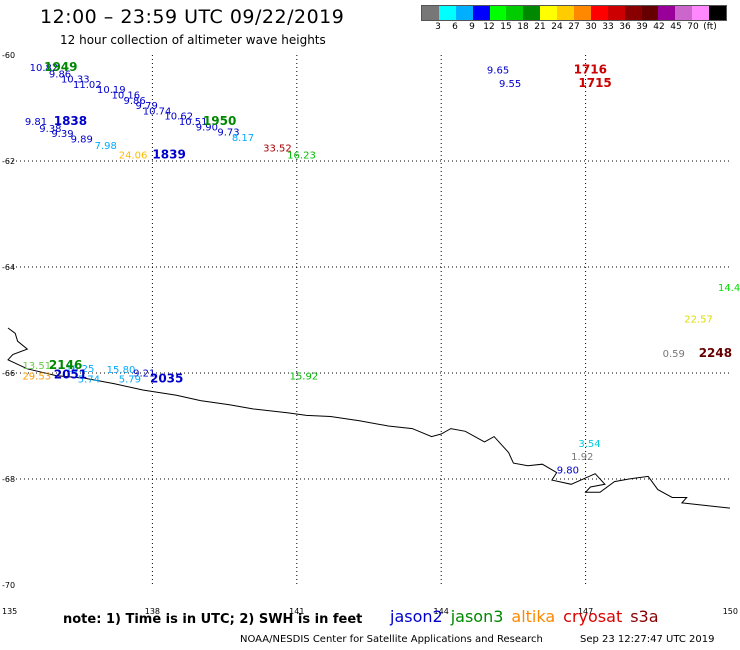  I want to click on legend-altika: altika, so click(533, 616).